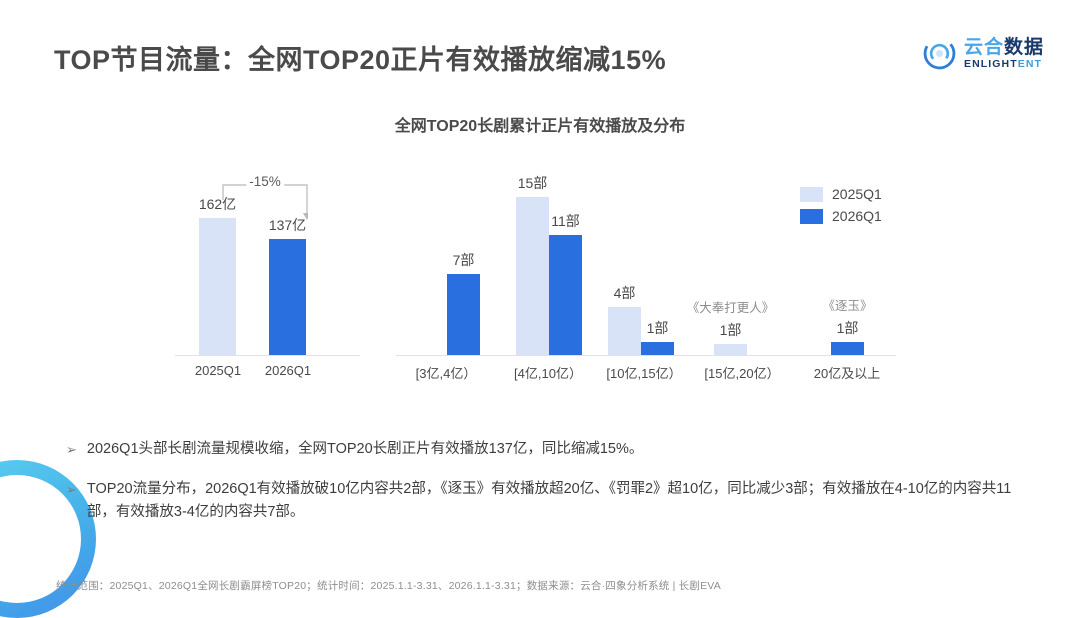  Describe the element at coordinates (730, 308) in the screenshot. I see `bar-note-label: 《大奉打更人》` at that location.